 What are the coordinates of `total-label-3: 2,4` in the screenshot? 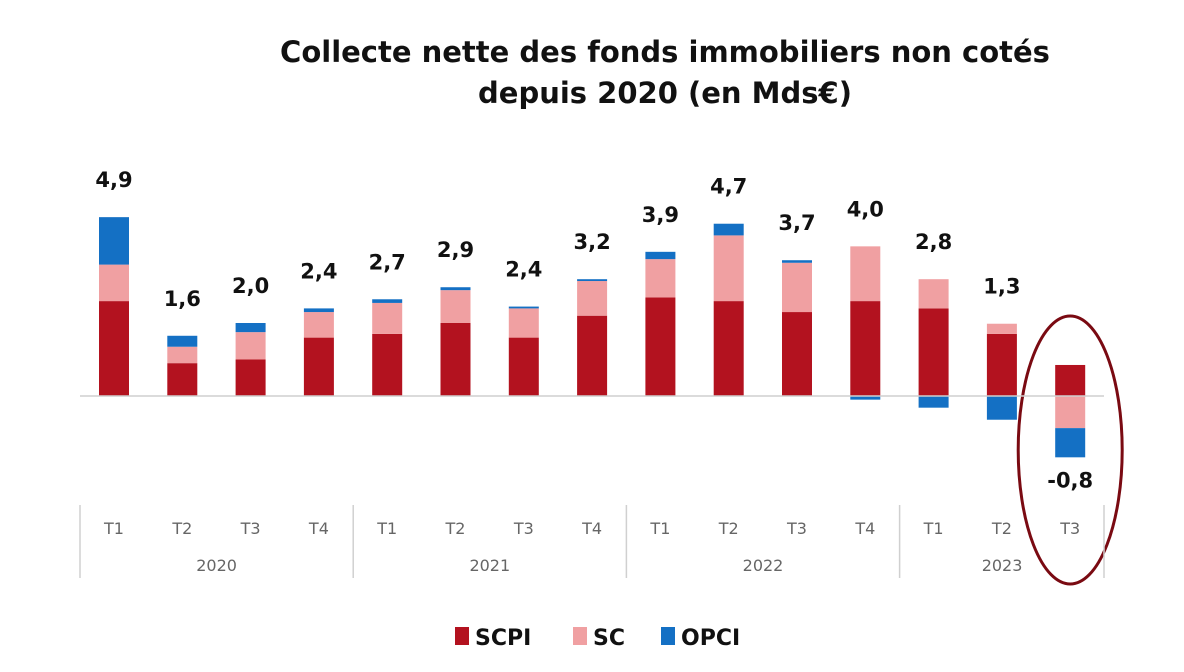 It's located at (318, 271).